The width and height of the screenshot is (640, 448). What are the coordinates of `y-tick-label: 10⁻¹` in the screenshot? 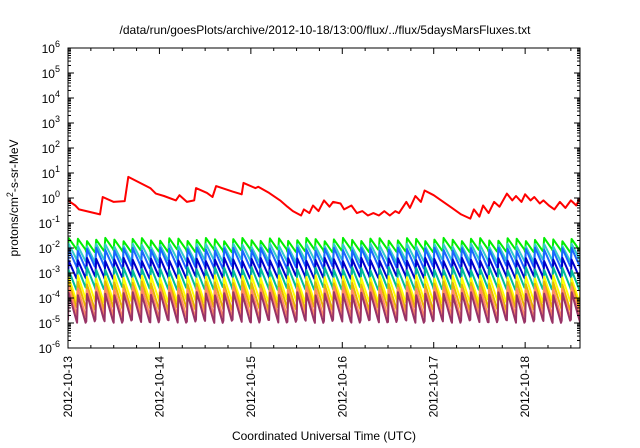 It's located at (49, 222).